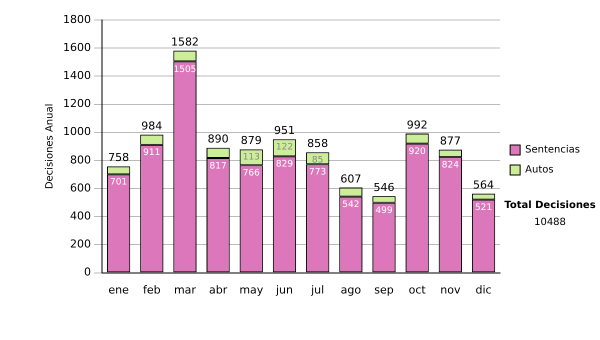  Describe the element at coordinates (251, 289) in the screenshot. I see `x-tick-label: may` at that location.